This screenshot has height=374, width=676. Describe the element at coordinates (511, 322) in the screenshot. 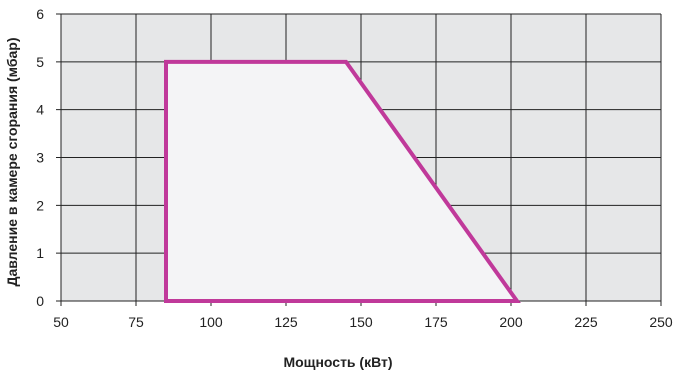

I see `x-tick-label: 200` at that location.